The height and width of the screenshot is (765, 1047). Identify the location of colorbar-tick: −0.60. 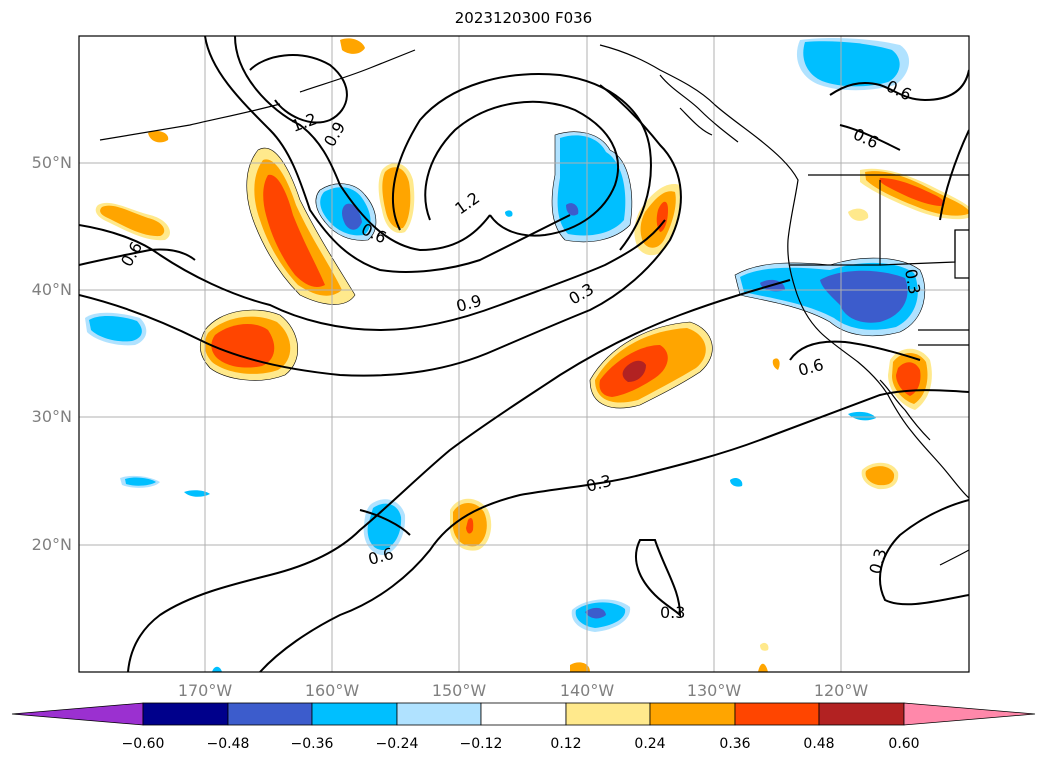
(143, 744).